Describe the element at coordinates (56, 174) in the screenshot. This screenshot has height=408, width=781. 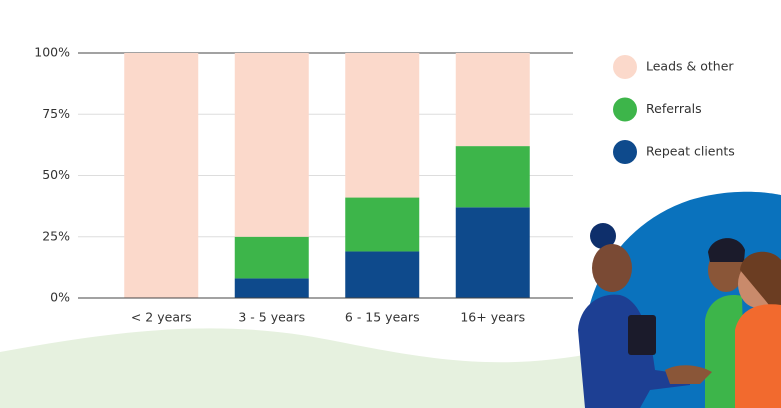
I see `y-tick-label: 50%` at that location.